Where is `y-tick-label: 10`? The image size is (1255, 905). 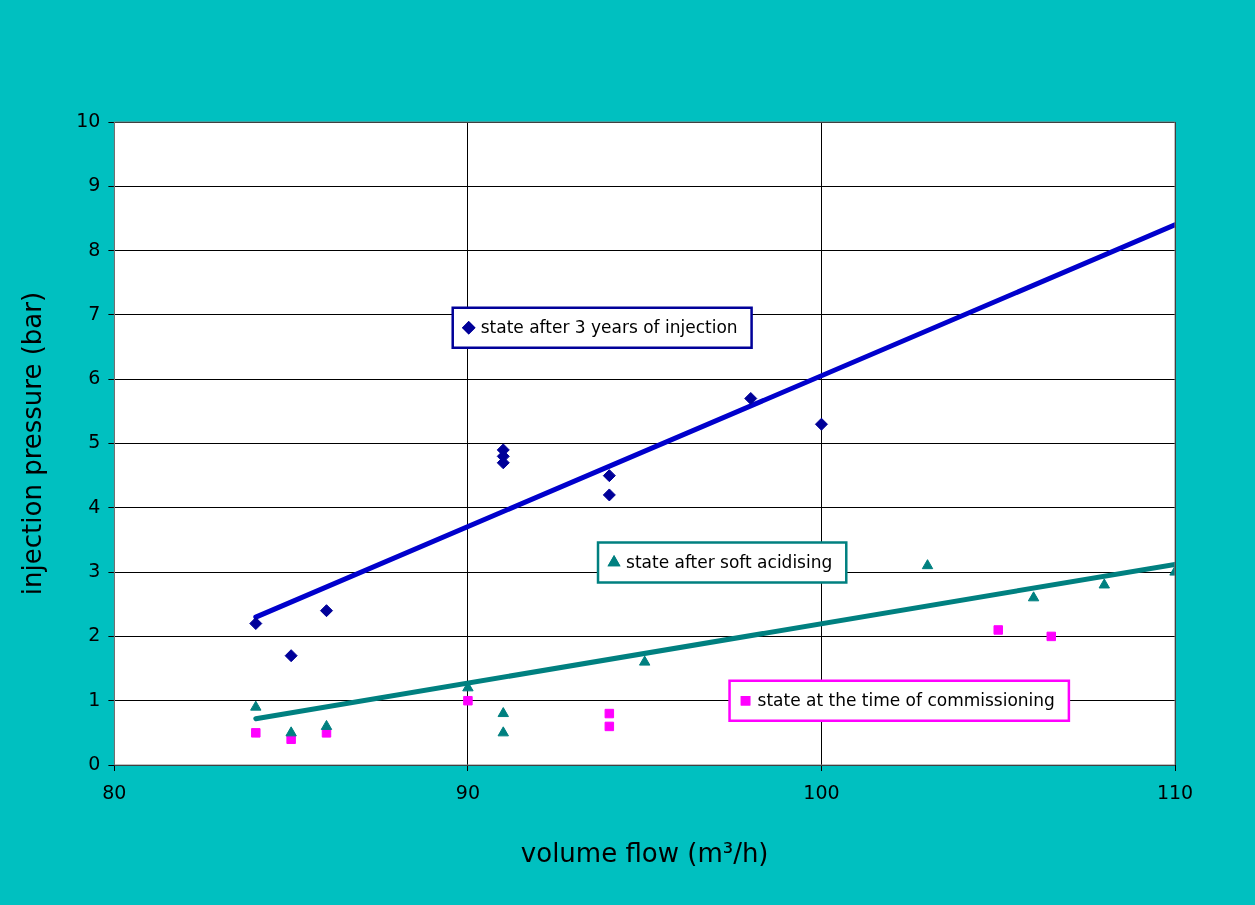
y-tick-label: 10 is located at coordinates (88, 119).